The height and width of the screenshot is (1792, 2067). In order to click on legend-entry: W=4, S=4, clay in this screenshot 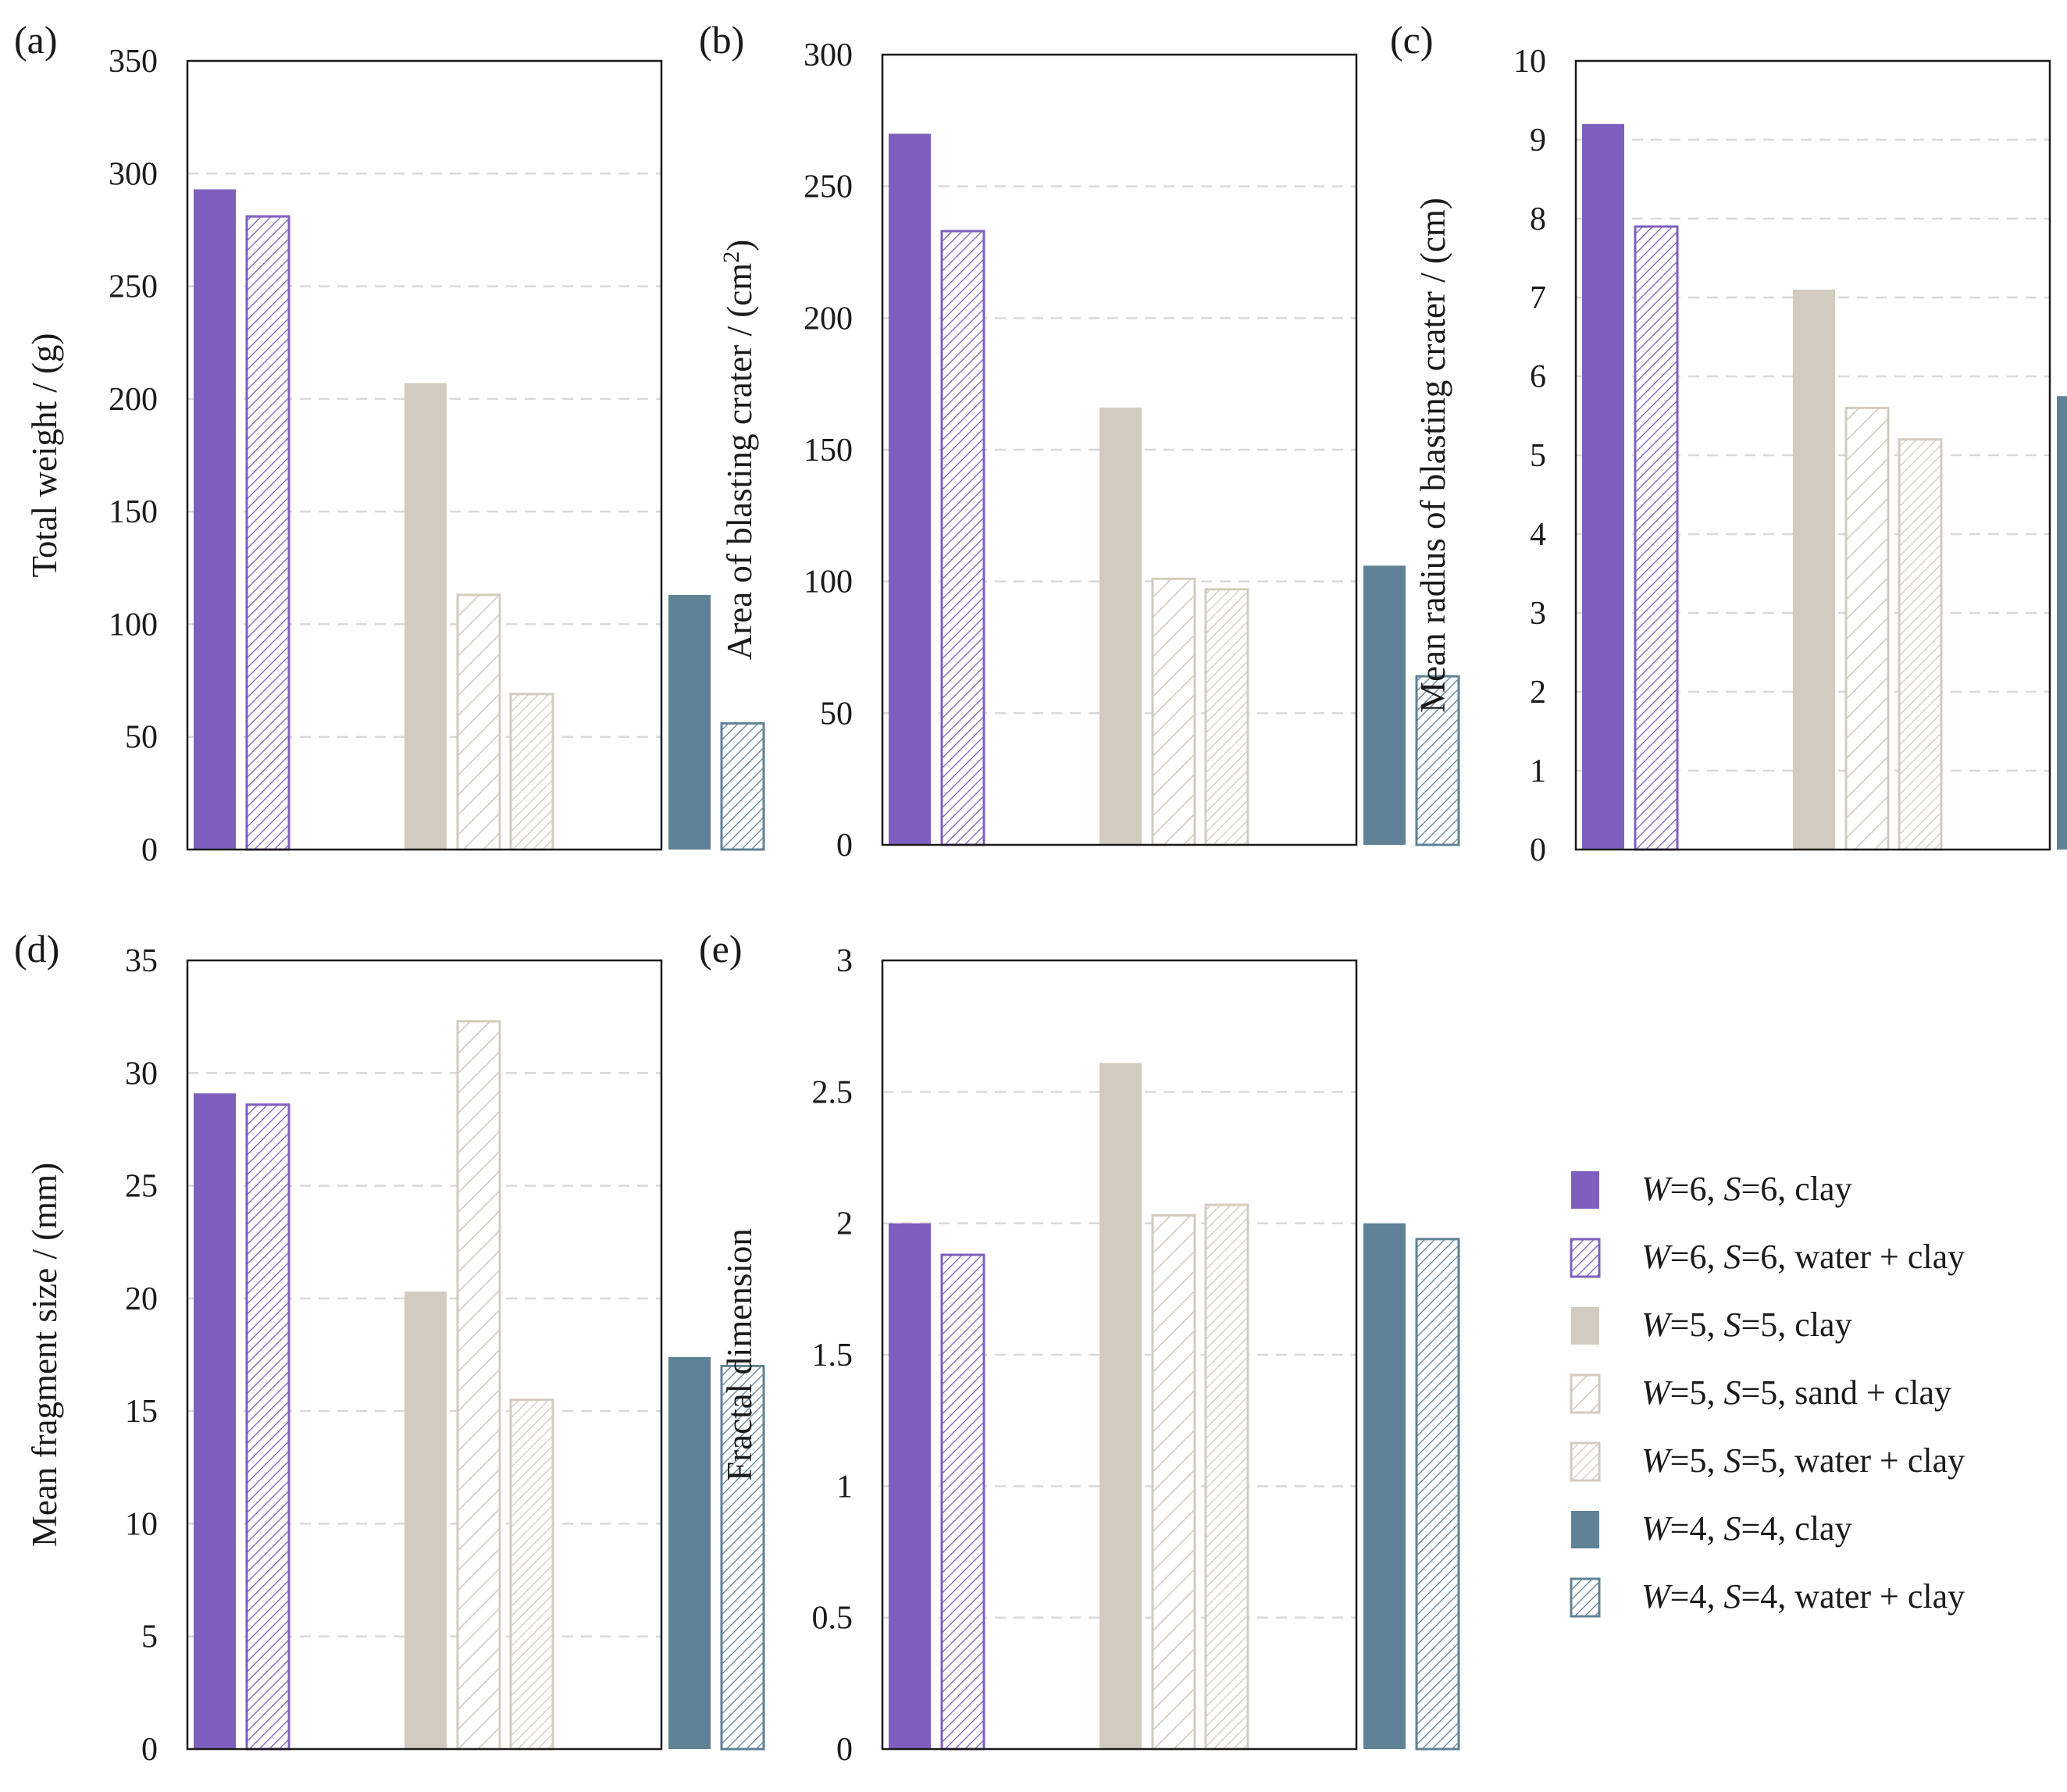, I will do `click(1746, 1528)`.